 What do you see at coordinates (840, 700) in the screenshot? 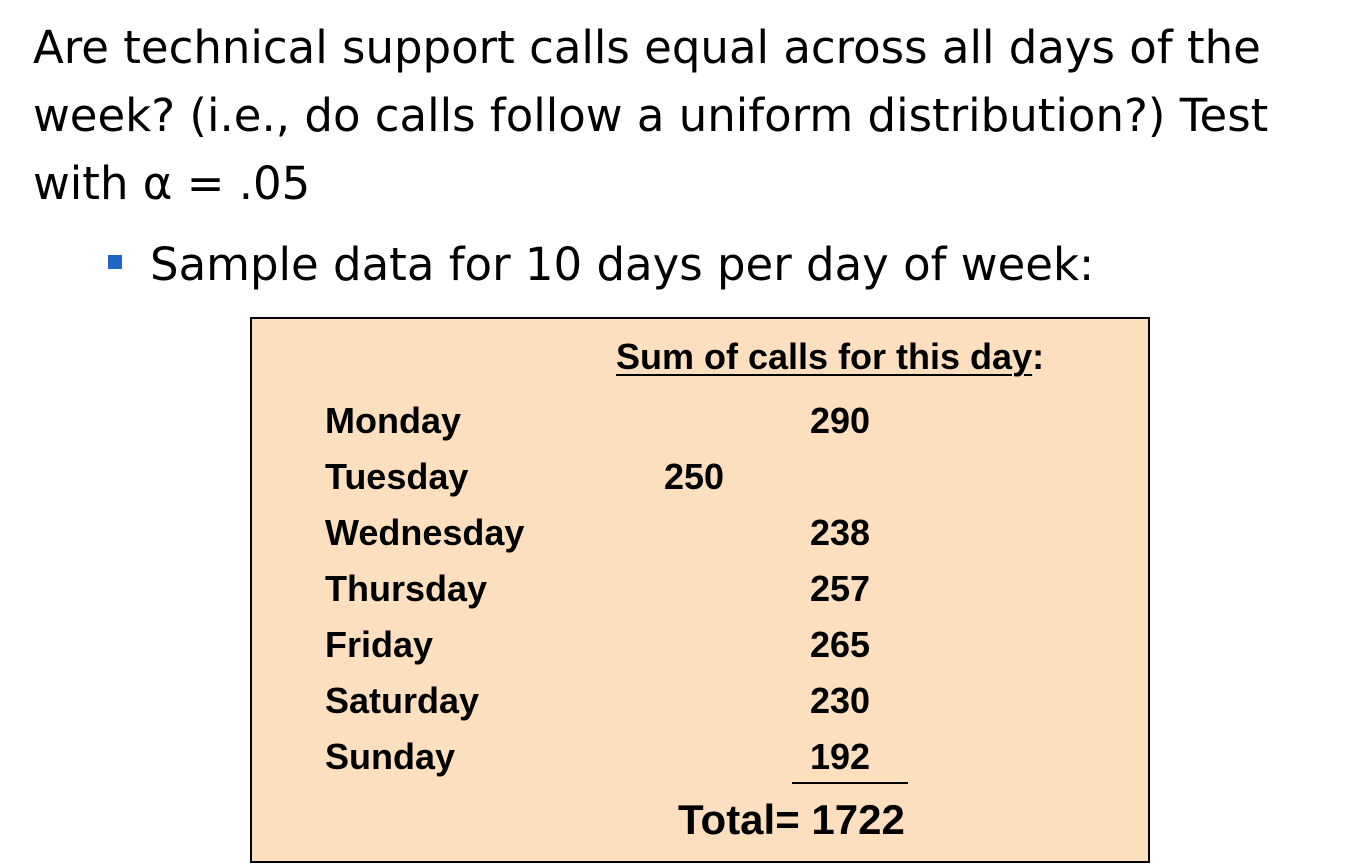
I see `call-count: 230` at bounding box center [840, 700].